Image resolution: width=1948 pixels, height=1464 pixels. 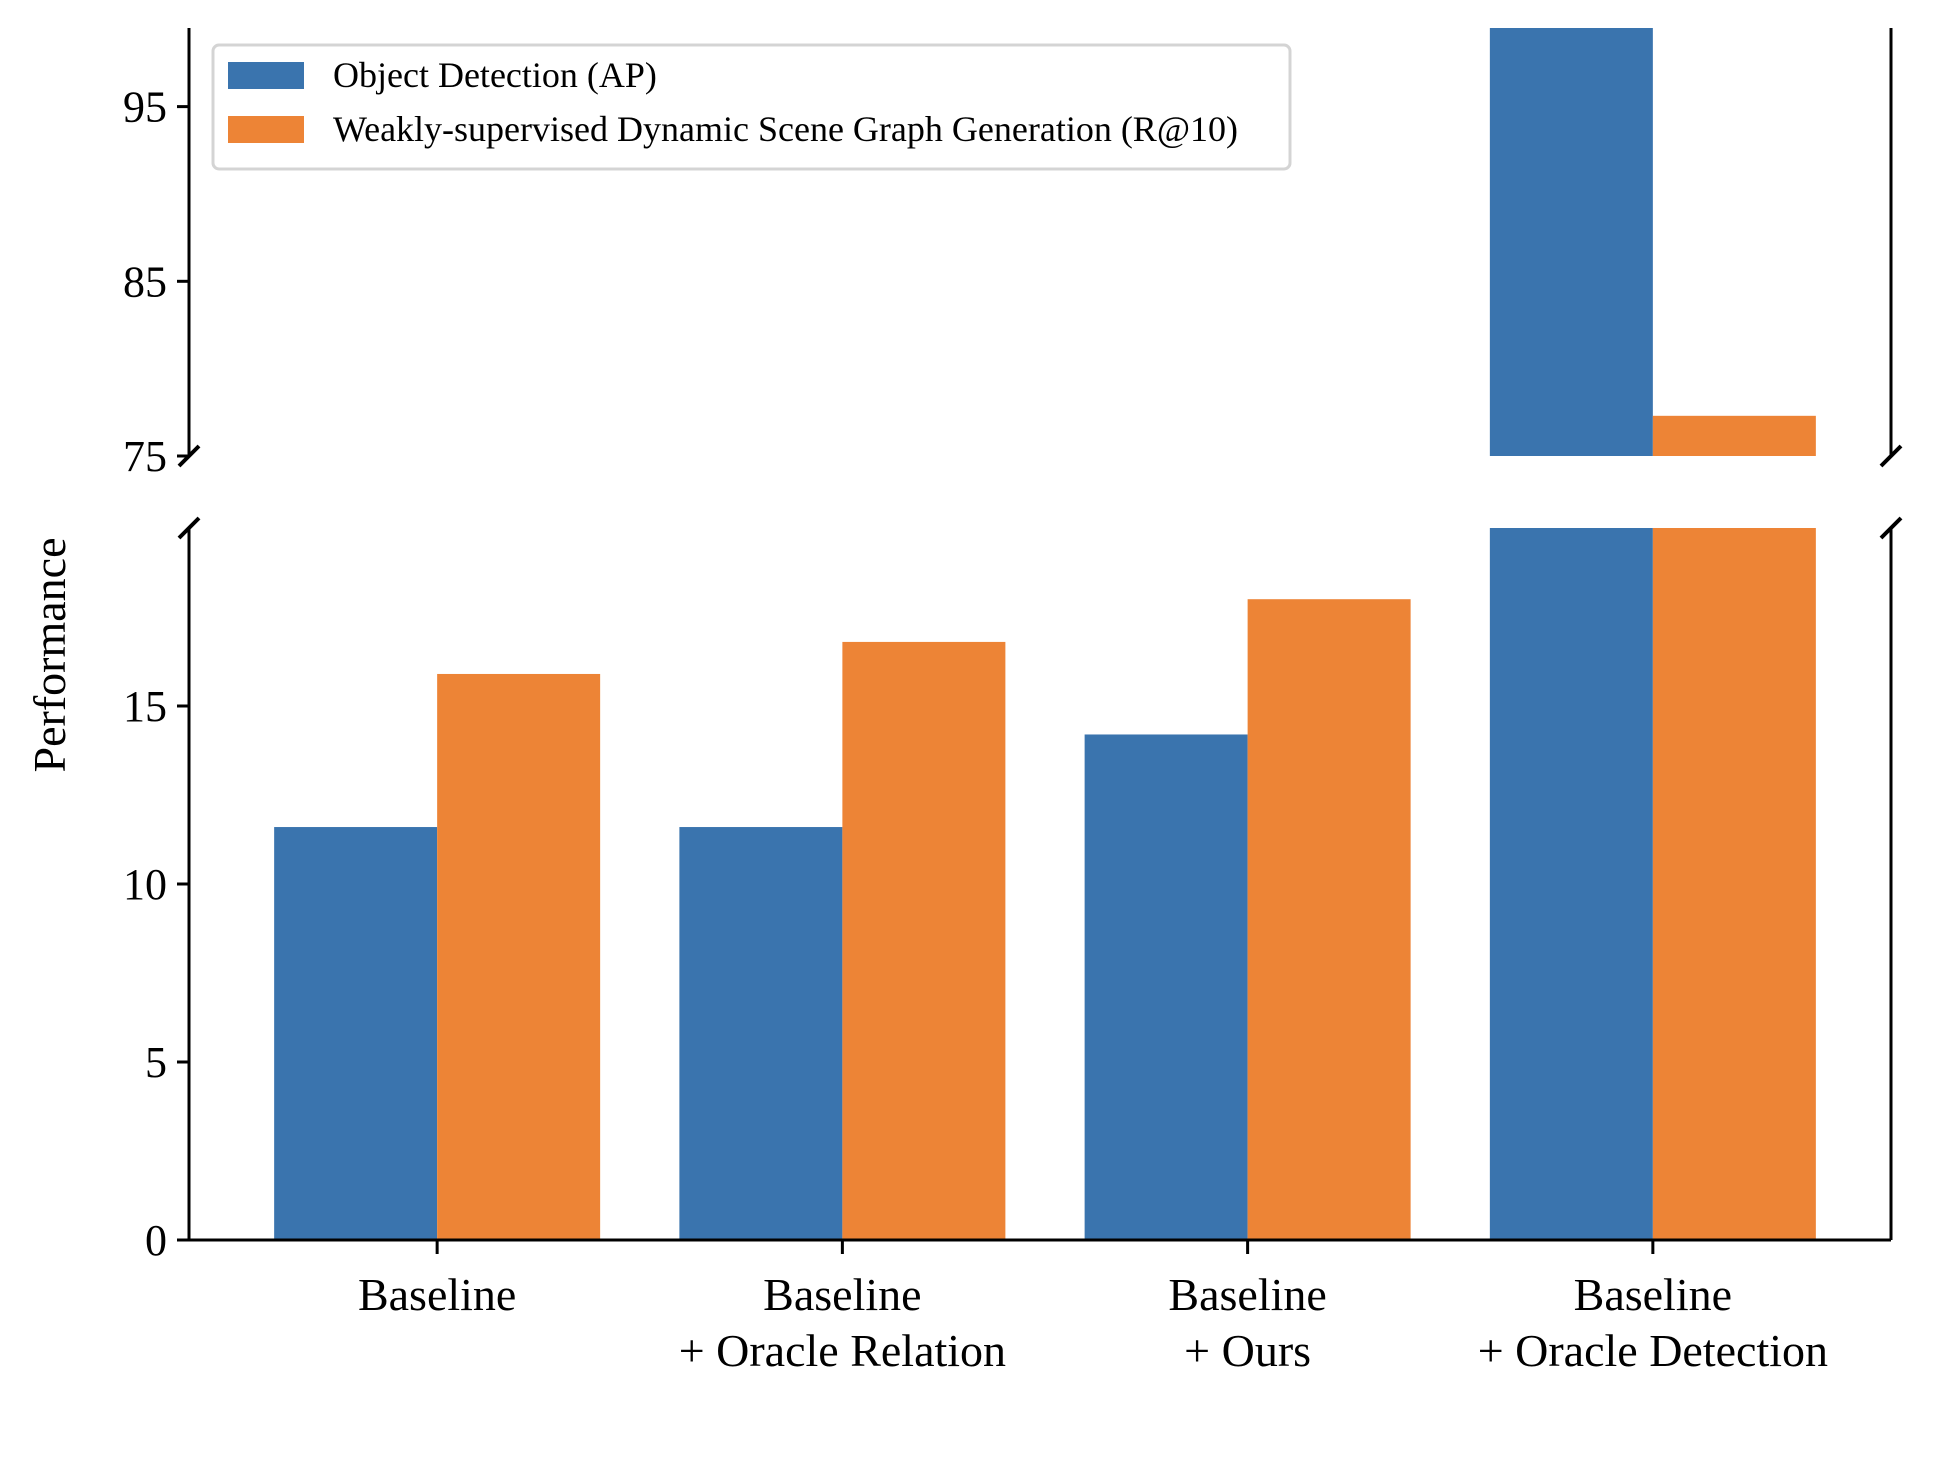 I want to click on legend-label-0: Object Detection (AP), so click(x=495, y=75).